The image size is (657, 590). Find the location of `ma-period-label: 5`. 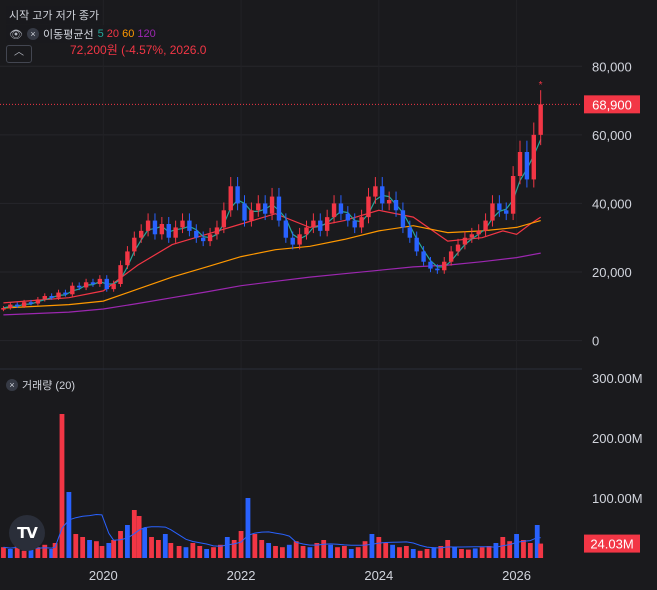

ma-period-label: 5 is located at coordinates (102, 34).